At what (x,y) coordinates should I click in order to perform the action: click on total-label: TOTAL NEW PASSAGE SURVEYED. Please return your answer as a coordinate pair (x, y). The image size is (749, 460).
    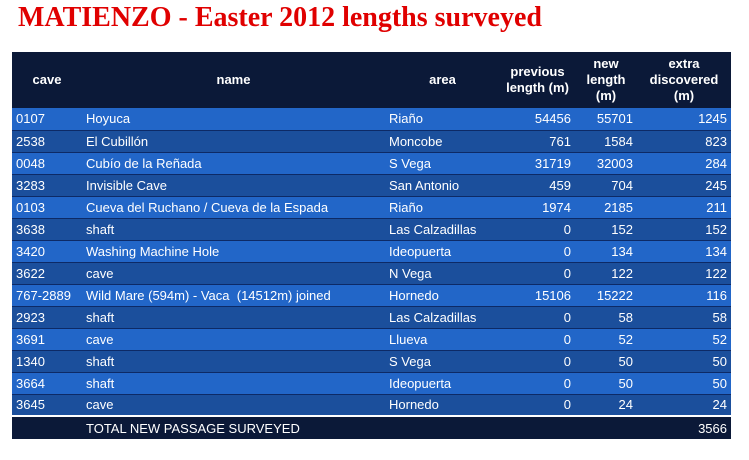
    Looking at the image, I should click on (359, 427).